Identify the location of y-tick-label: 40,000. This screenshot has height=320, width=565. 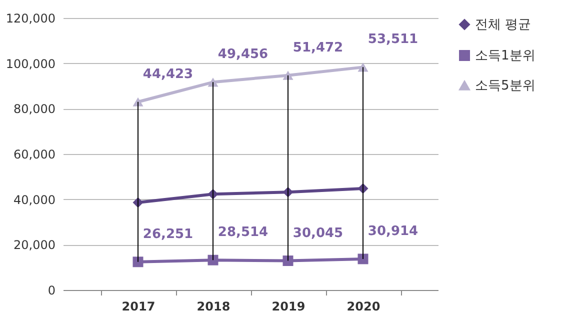
(35, 199).